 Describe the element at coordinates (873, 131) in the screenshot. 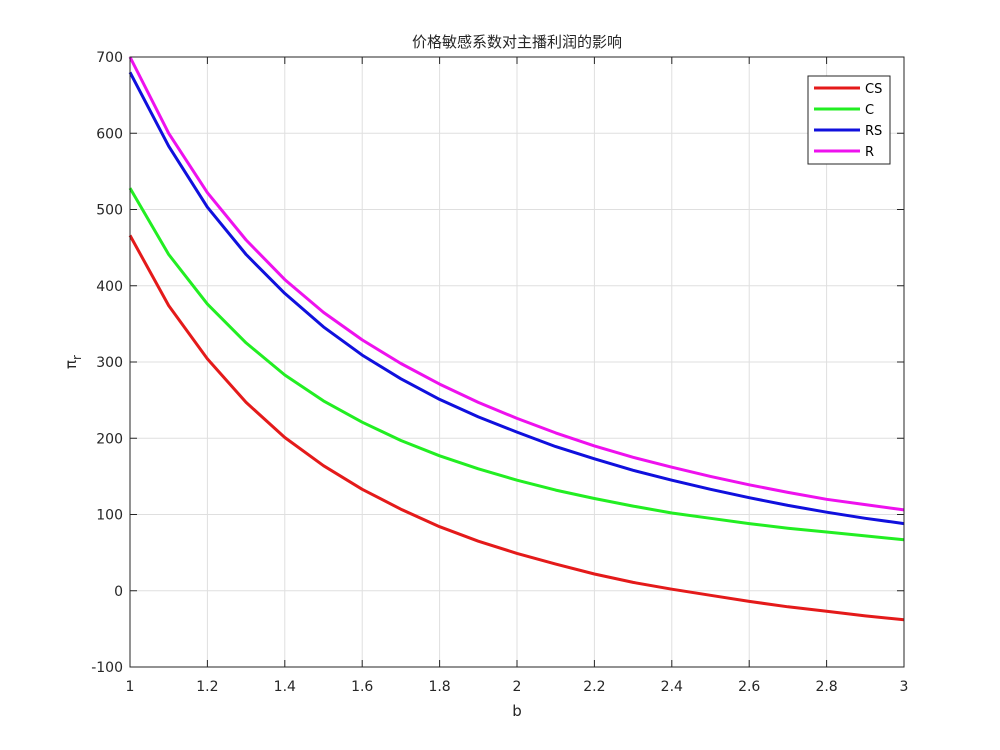

I see `legend-label: RS` at that location.